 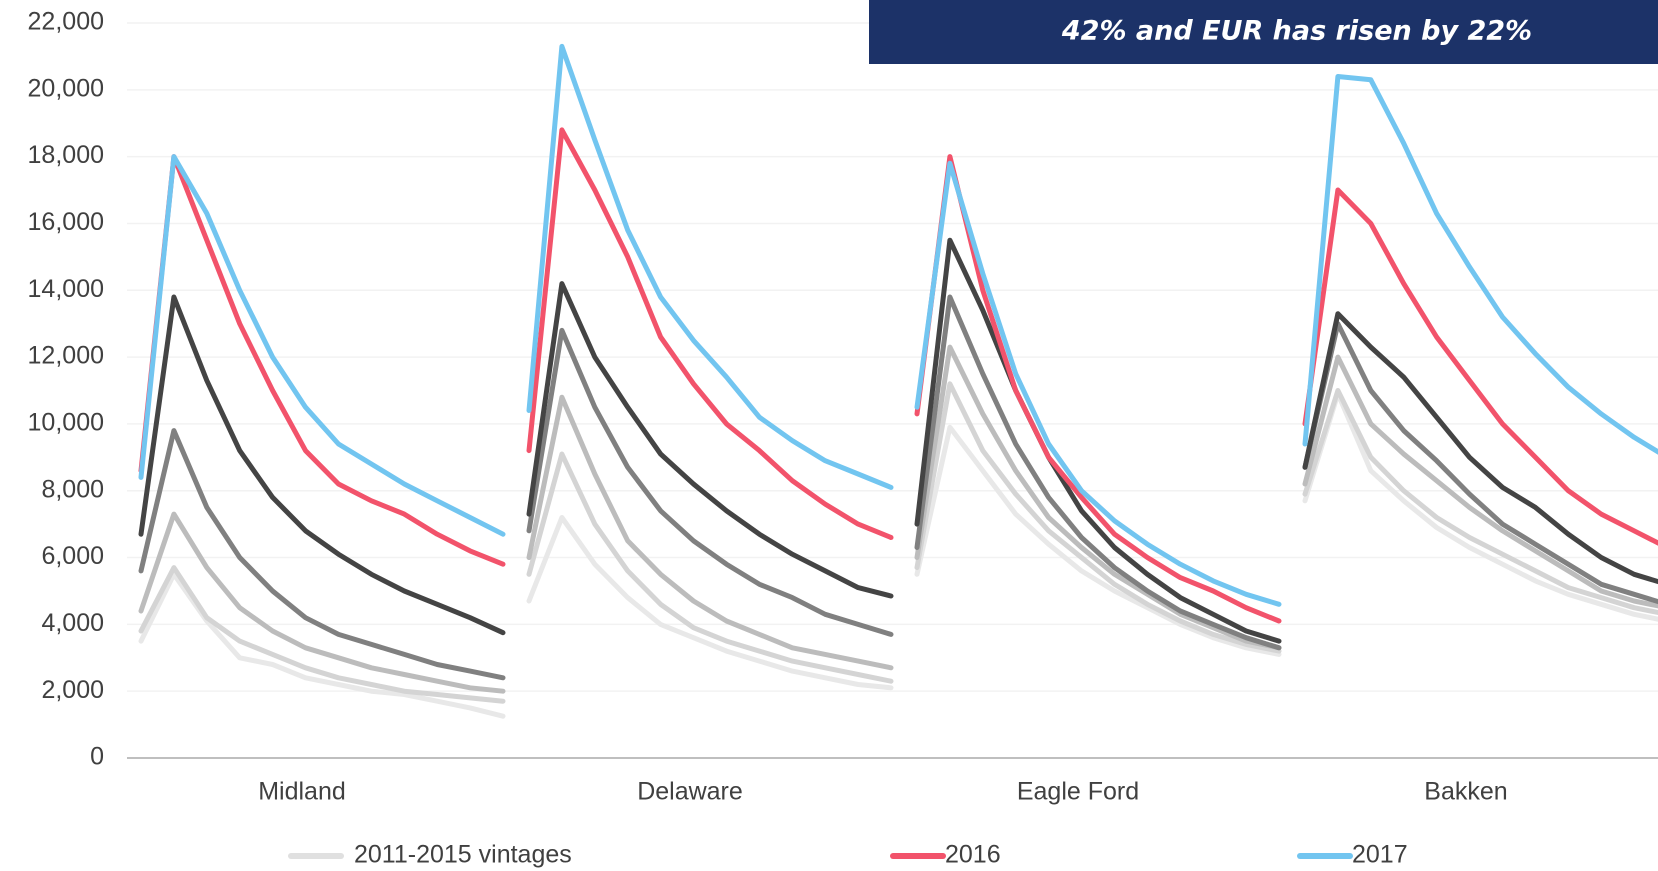 What do you see at coordinates (1380, 855) in the screenshot?
I see `legend-label: 2017` at bounding box center [1380, 855].